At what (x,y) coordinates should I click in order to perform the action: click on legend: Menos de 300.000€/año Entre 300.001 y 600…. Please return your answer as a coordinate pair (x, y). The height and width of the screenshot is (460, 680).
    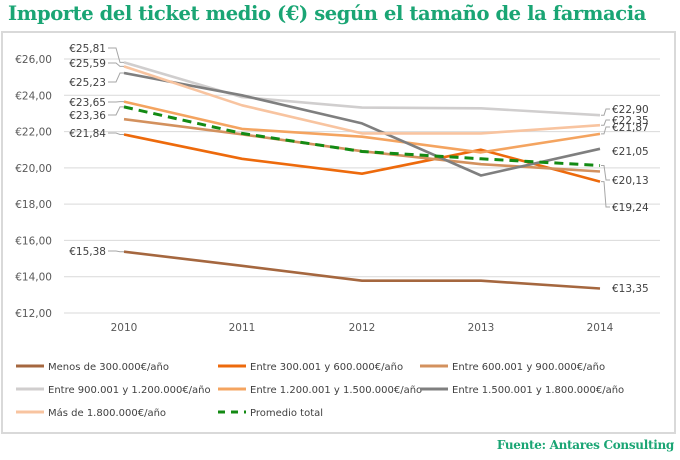
    Looking at the image, I should click on (320, 390).